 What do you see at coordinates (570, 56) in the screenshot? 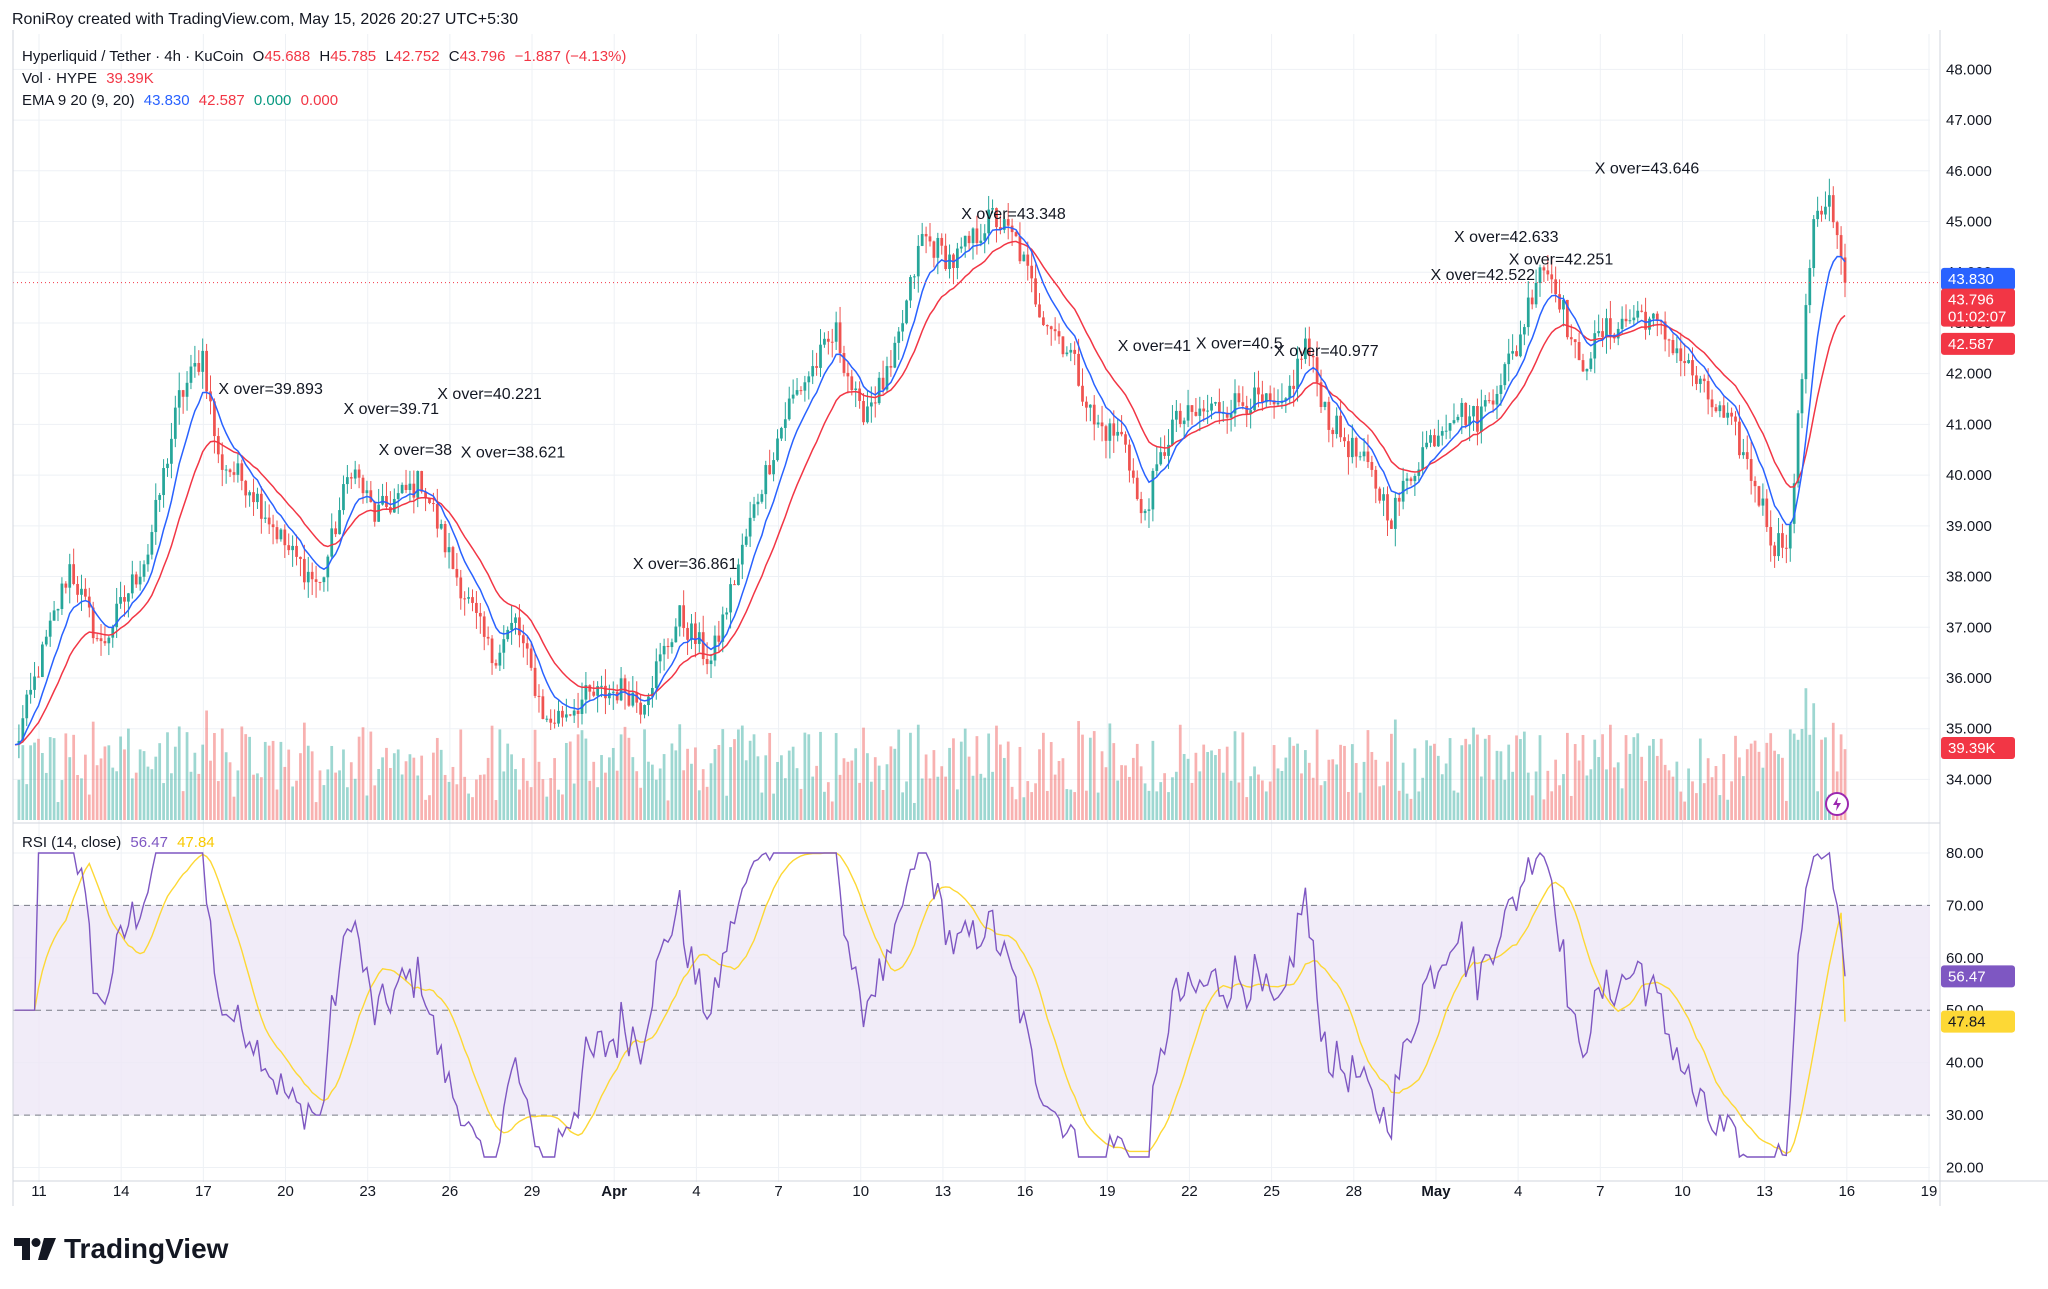
I see `change-value: −1.887 (−4.13%)` at bounding box center [570, 56].